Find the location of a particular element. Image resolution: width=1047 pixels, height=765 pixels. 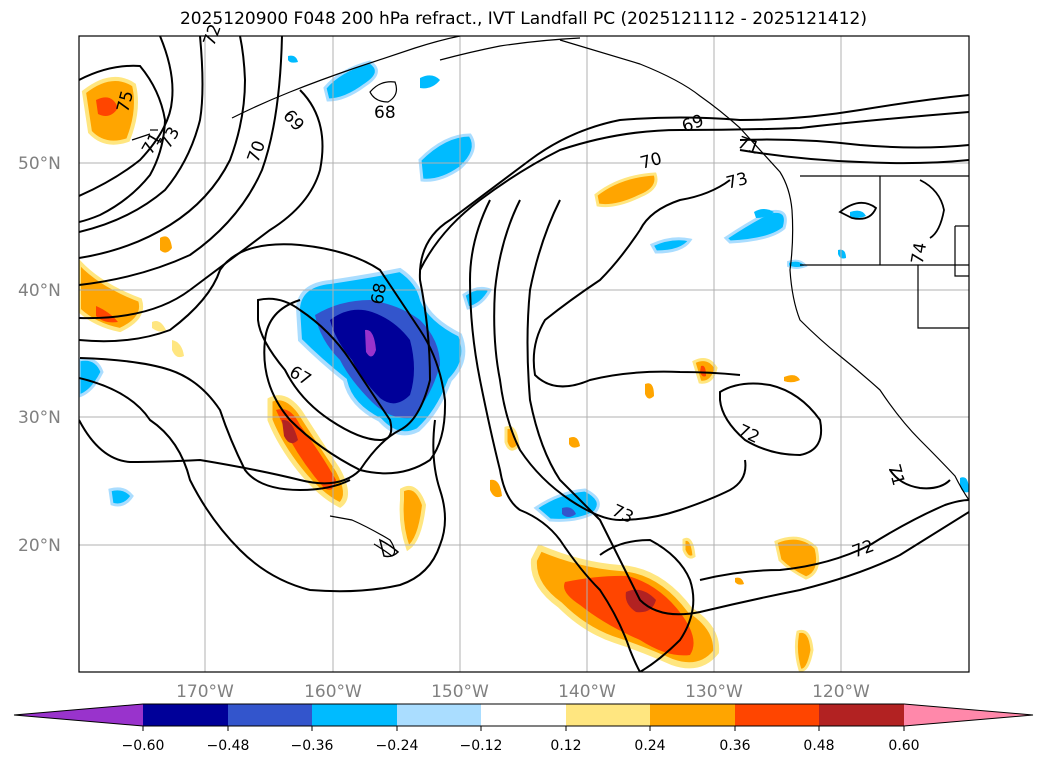

colorbar-tick-label: 0.12 is located at coordinates (565, 746).